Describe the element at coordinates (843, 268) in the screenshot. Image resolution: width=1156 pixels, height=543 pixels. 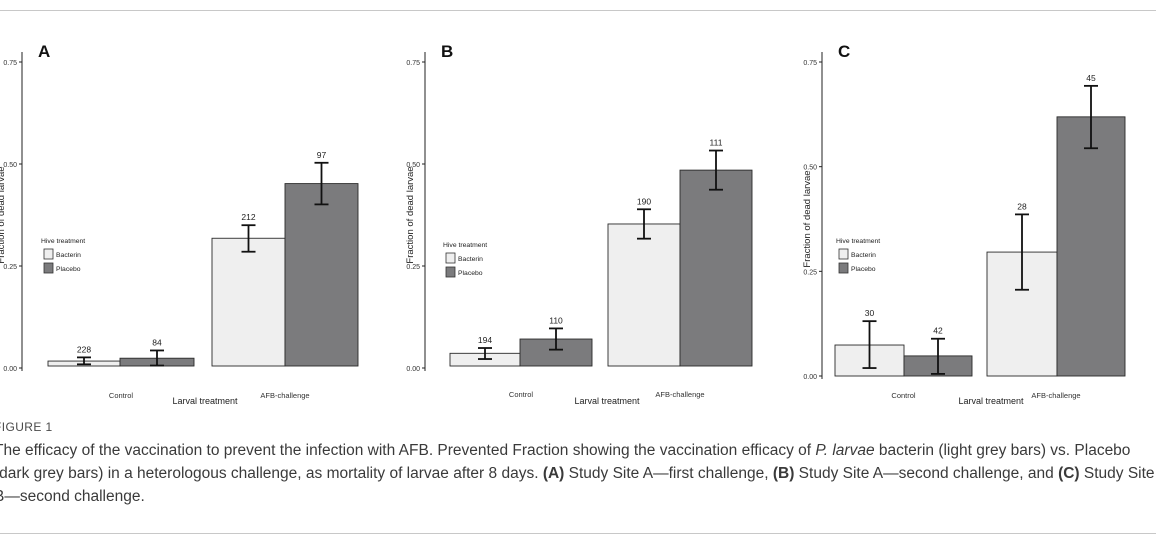
I see `panel-c-legend-swatch-placebo` at that location.